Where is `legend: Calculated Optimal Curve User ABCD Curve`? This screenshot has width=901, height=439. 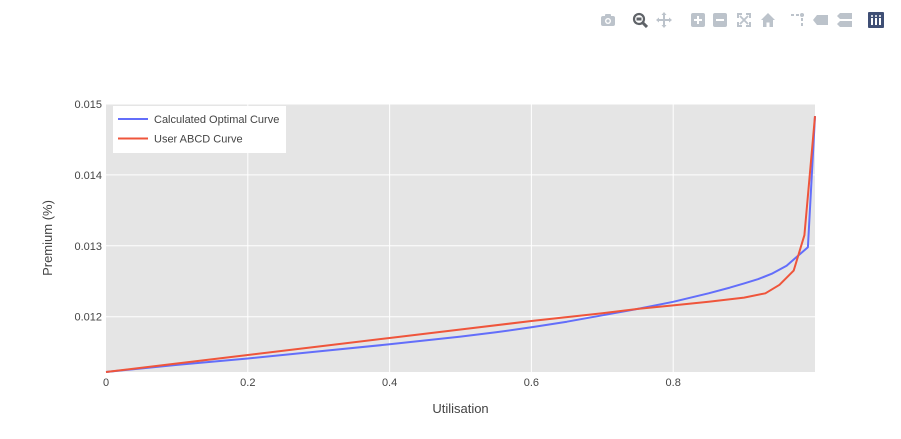
legend: Calculated Optimal Curve User ABCD Curve is located at coordinates (199, 129).